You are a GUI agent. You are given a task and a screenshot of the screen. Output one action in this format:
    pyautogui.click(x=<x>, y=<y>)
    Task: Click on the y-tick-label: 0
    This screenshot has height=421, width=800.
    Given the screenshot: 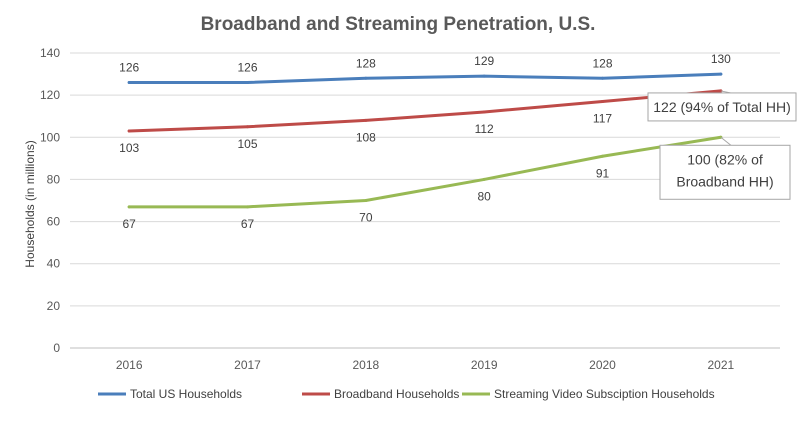 What is the action you would take?
    pyautogui.click(x=56, y=348)
    